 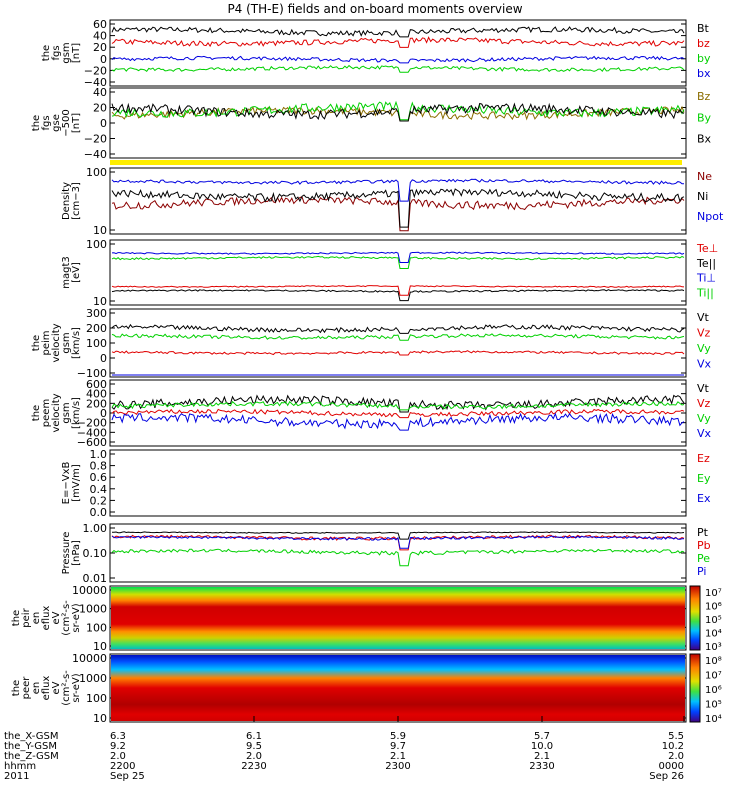 I want to click on series-vz, so click(x=398, y=413).